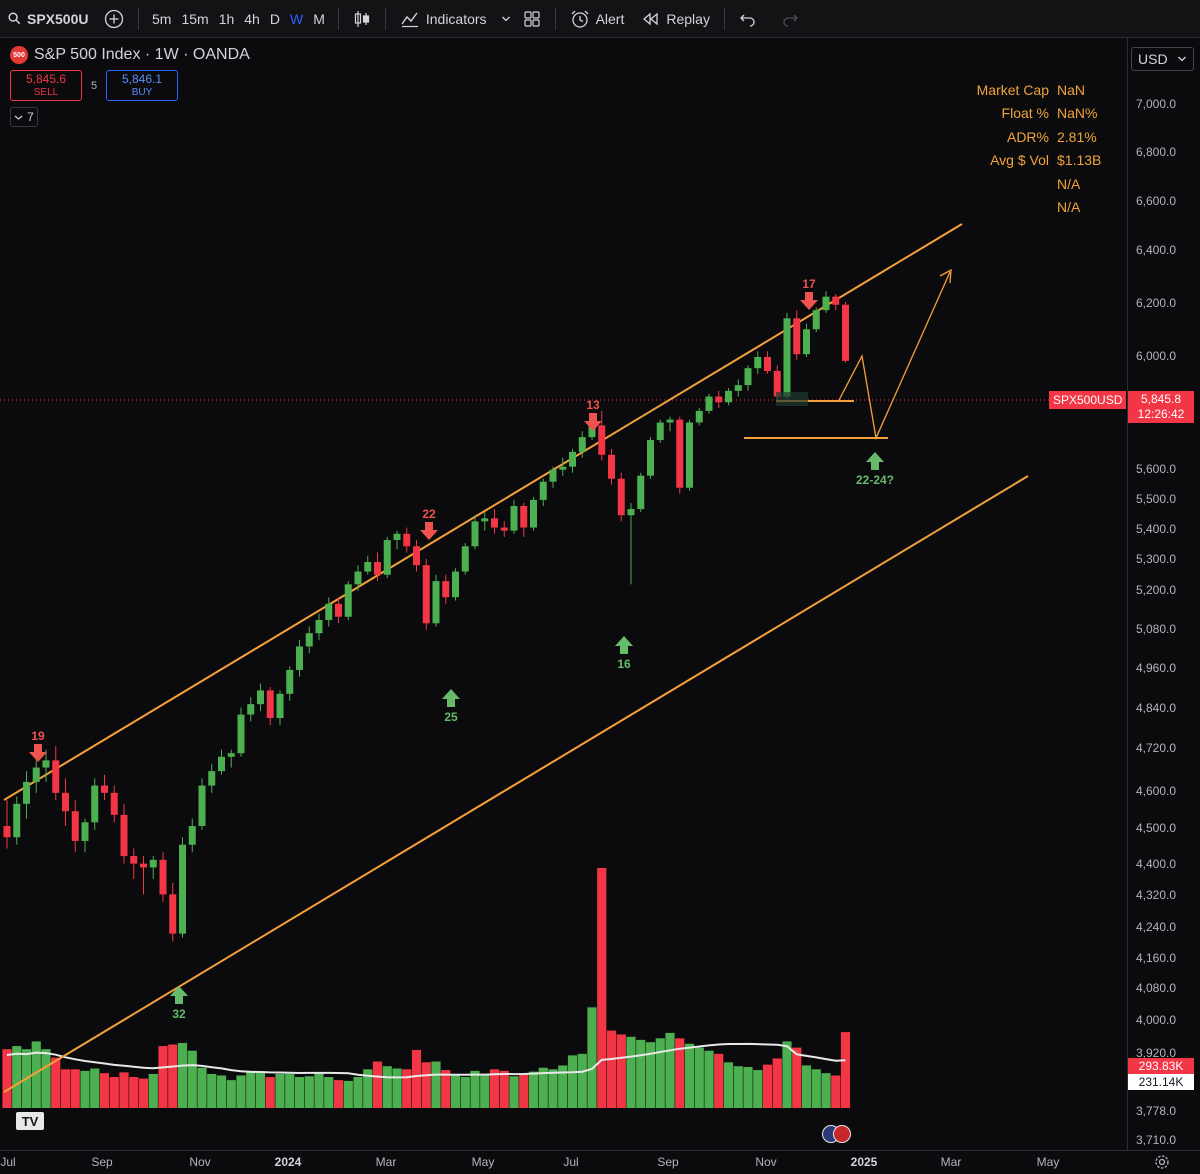  What do you see at coordinates (319, 18) in the screenshot?
I see `timeframe-m: M` at bounding box center [319, 18].